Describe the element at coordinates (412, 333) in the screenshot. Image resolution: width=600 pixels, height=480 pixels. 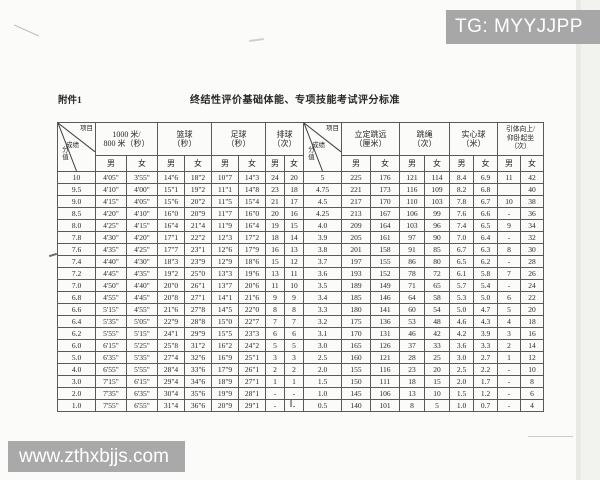
I see `value-cell: 46` at that location.